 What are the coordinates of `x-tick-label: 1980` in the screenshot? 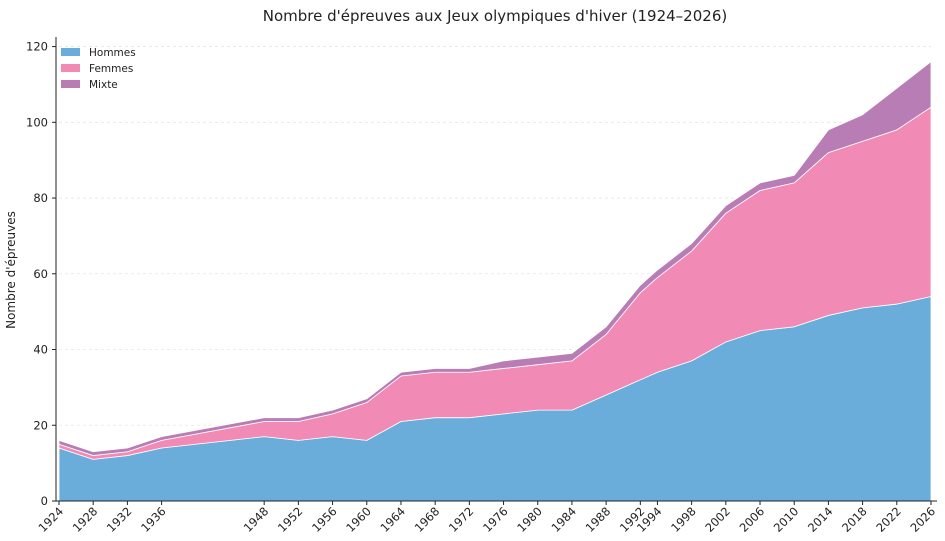 It's located at (529, 519).